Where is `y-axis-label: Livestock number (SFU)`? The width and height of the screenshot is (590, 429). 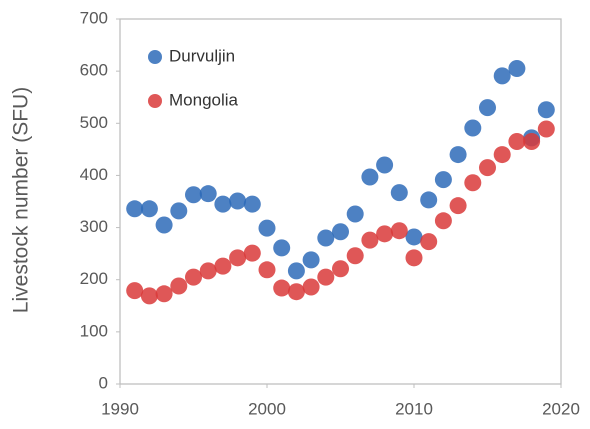
y-axis-label: Livestock number (SFU) is located at coordinates (21, 200).